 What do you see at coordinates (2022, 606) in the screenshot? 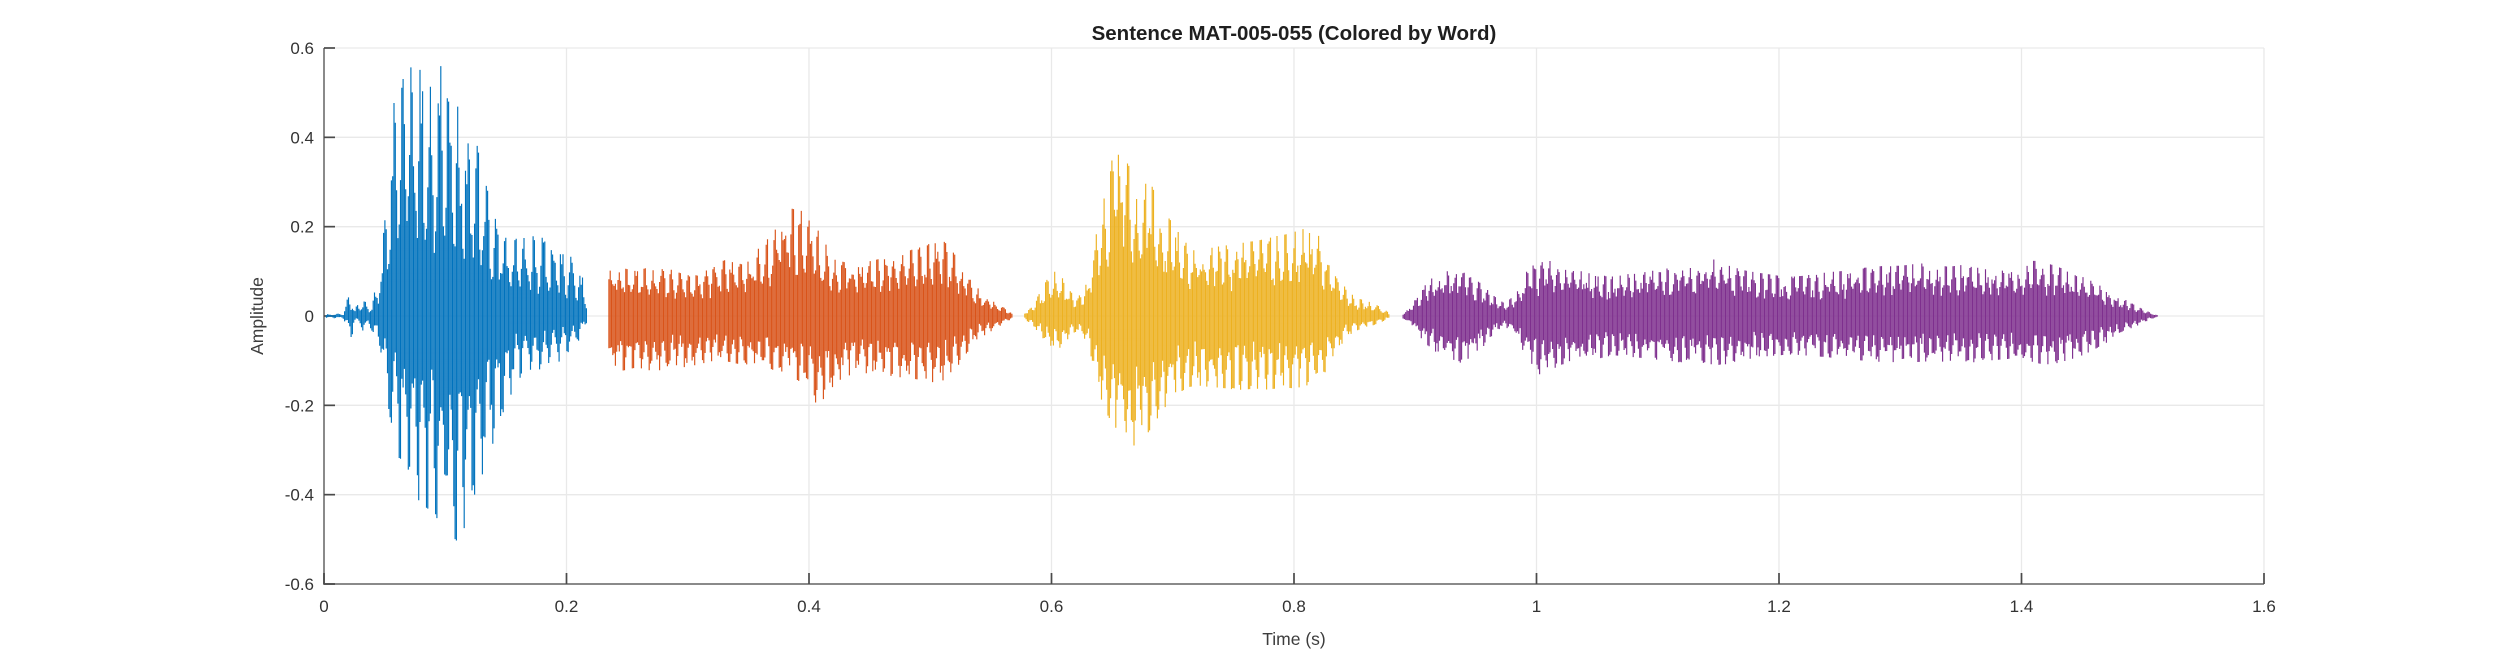
I see `x-tick-label: 1.4` at bounding box center [2022, 606].